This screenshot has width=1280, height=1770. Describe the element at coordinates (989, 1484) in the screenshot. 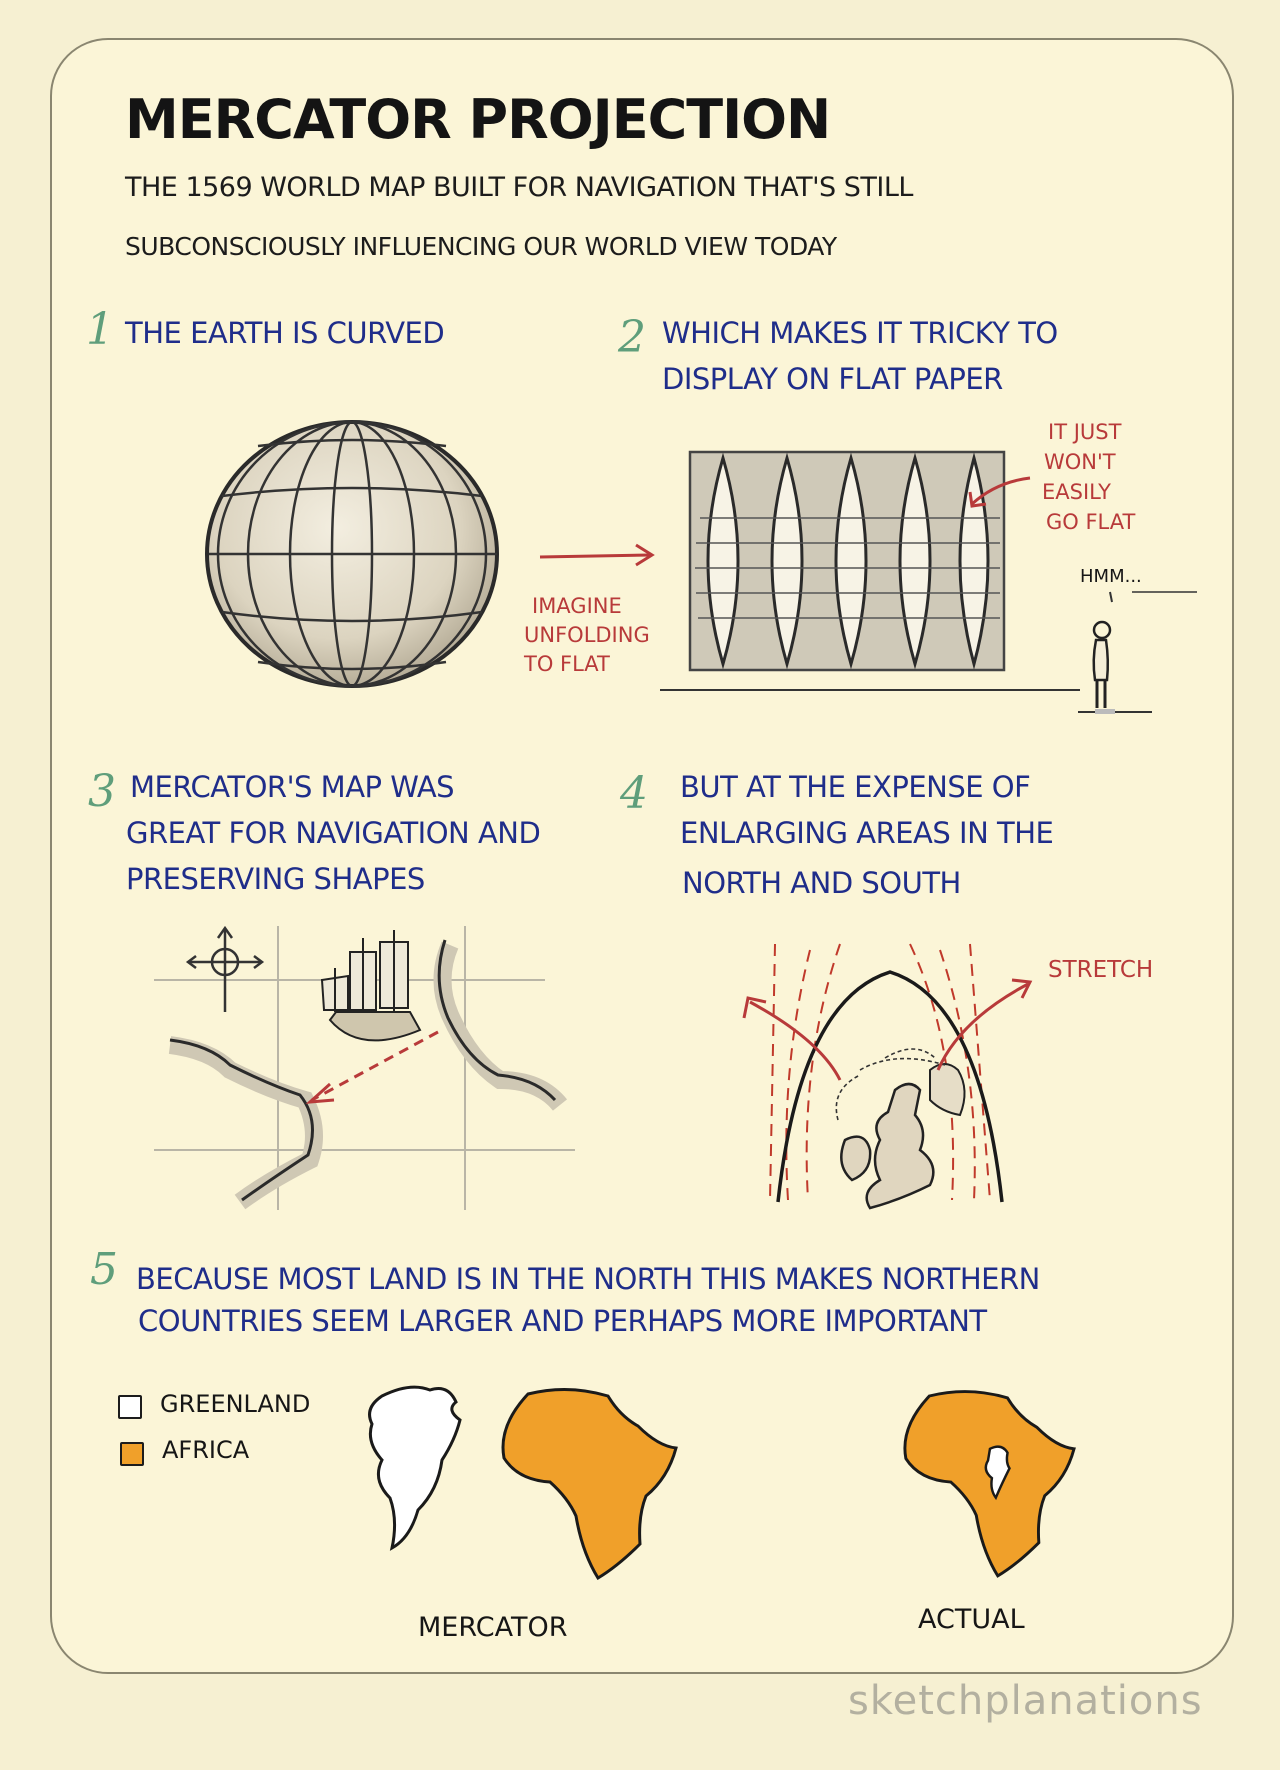

I see `africa-actual-shape` at that location.